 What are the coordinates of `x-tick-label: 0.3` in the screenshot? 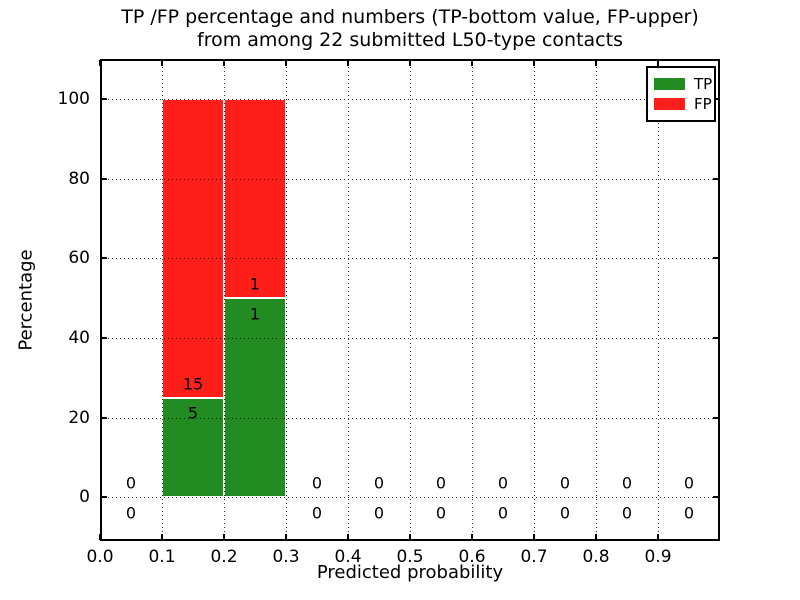 It's located at (286, 557).